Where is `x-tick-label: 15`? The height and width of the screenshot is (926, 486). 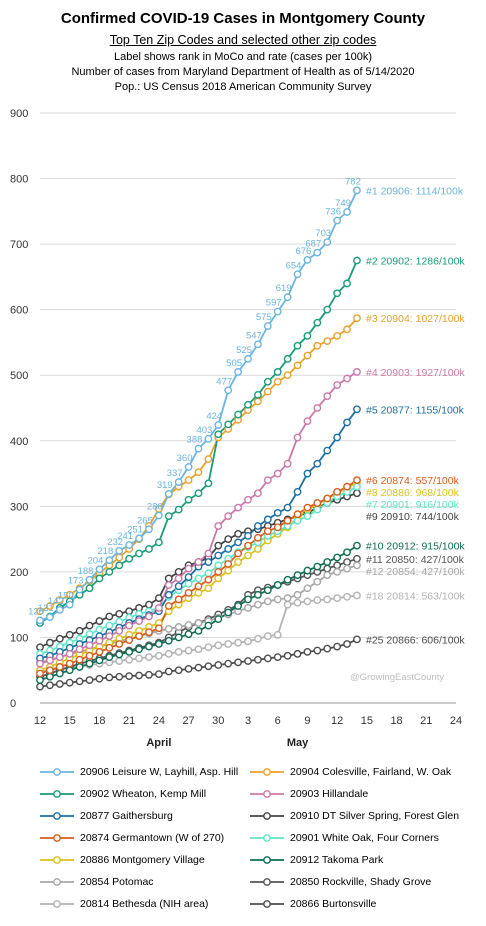
x-tick-label: 15 is located at coordinates (367, 721).